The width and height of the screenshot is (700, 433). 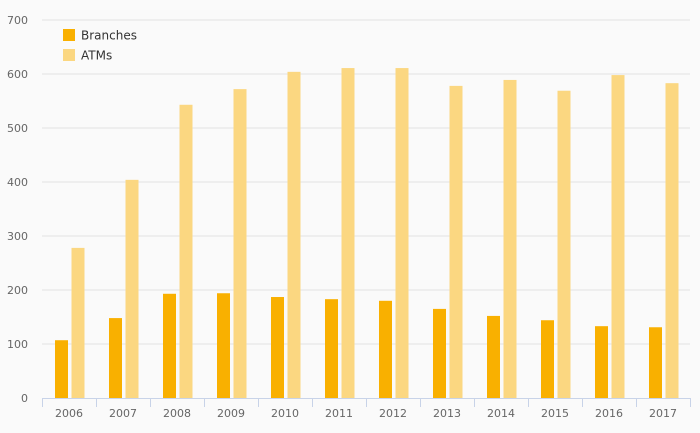 What do you see at coordinates (96, 56) in the screenshot?
I see `legend-label-atms: ATMs` at bounding box center [96, 56].